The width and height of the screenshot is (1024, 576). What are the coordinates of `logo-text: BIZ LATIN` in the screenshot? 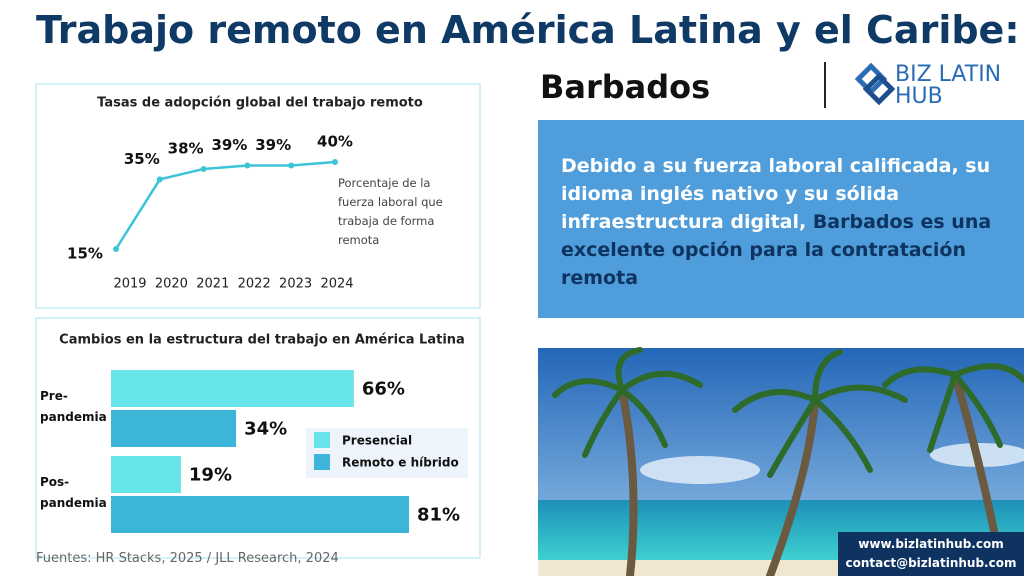 It's located at (948, 74).